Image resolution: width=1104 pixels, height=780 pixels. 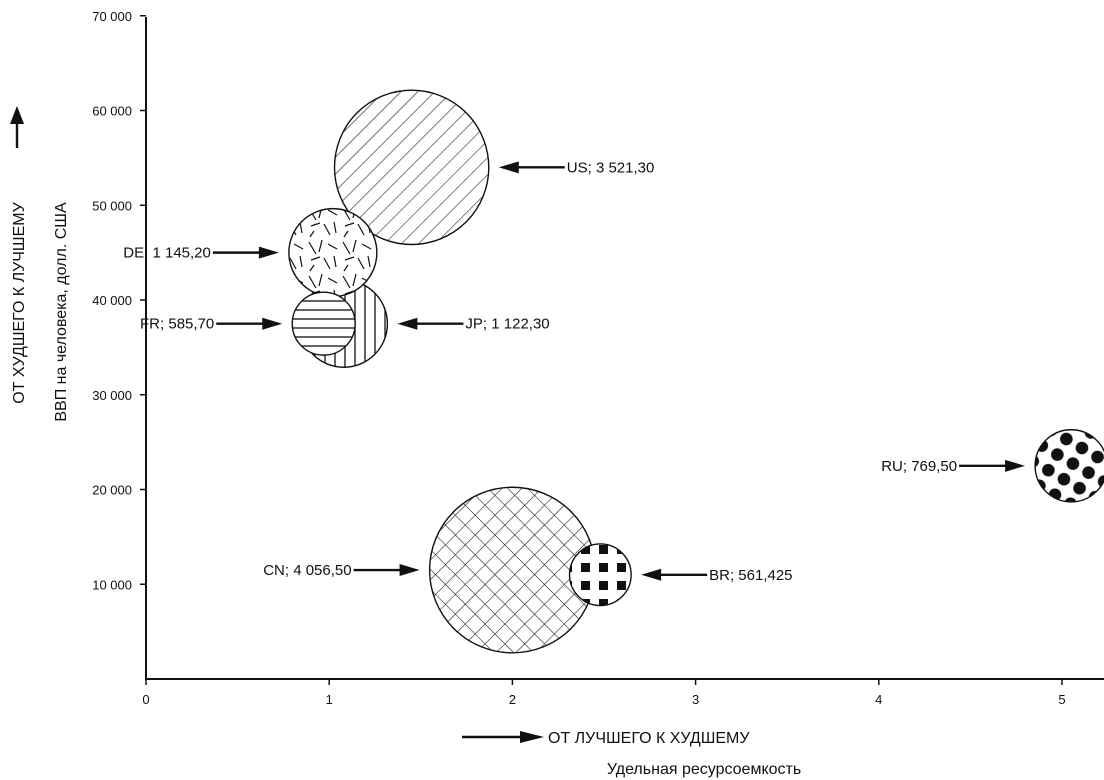 I want to click on bubble-ru, so click(x=1069, y=466).